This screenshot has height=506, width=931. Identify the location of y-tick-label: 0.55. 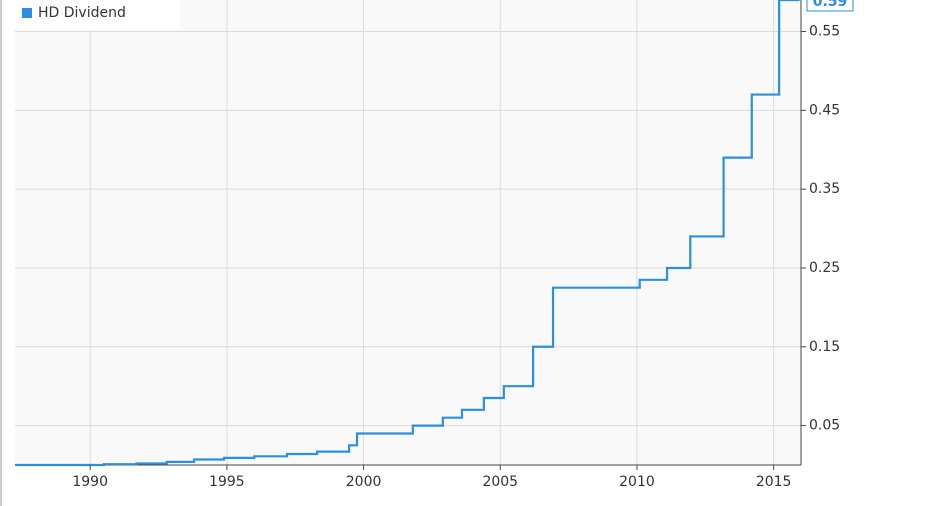
(824, 32).